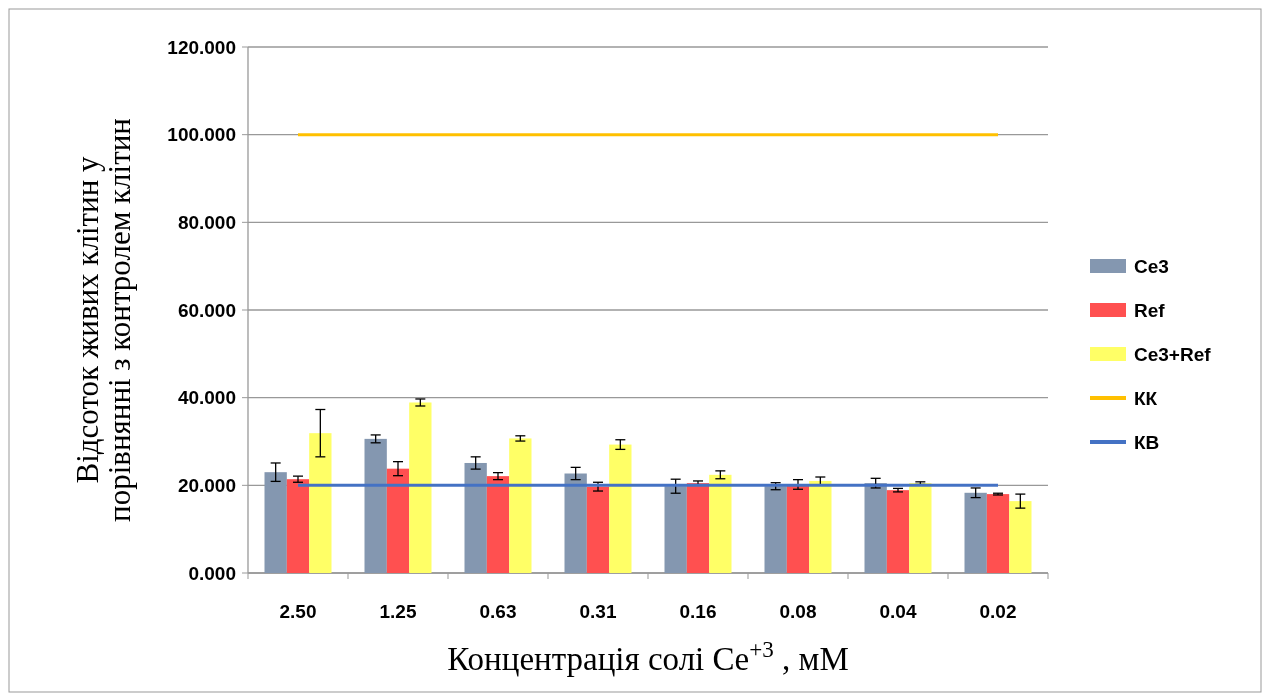  Describe the element at coordinates (1150, 310) in the screenshot. I see `legend-label: Ref` at that location.